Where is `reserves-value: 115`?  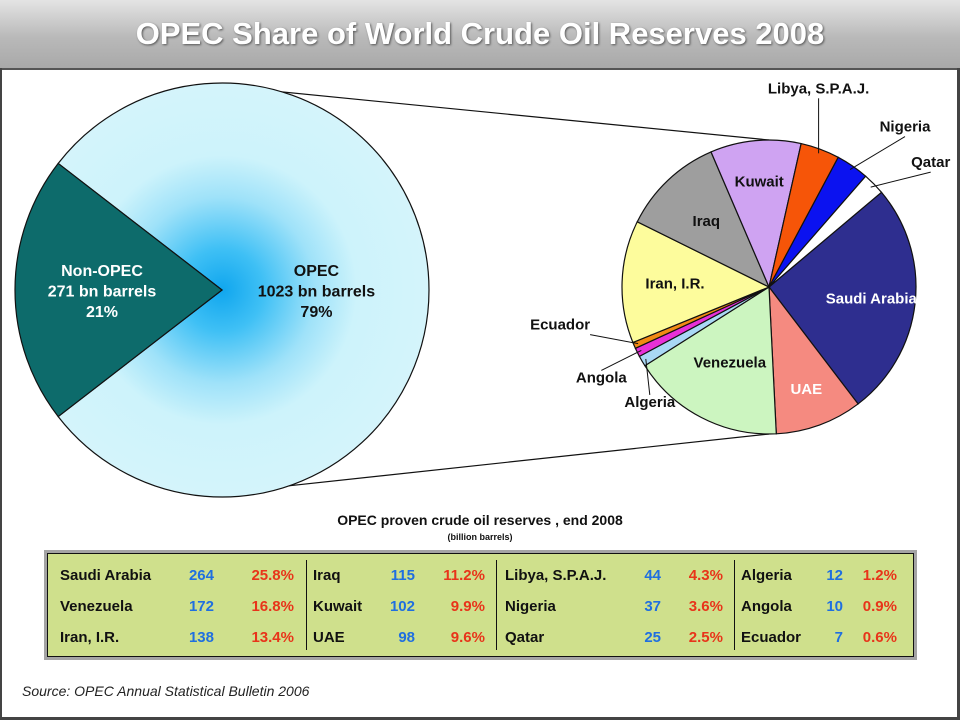 reserves-value: 115 is located at coordinates (402, 575).